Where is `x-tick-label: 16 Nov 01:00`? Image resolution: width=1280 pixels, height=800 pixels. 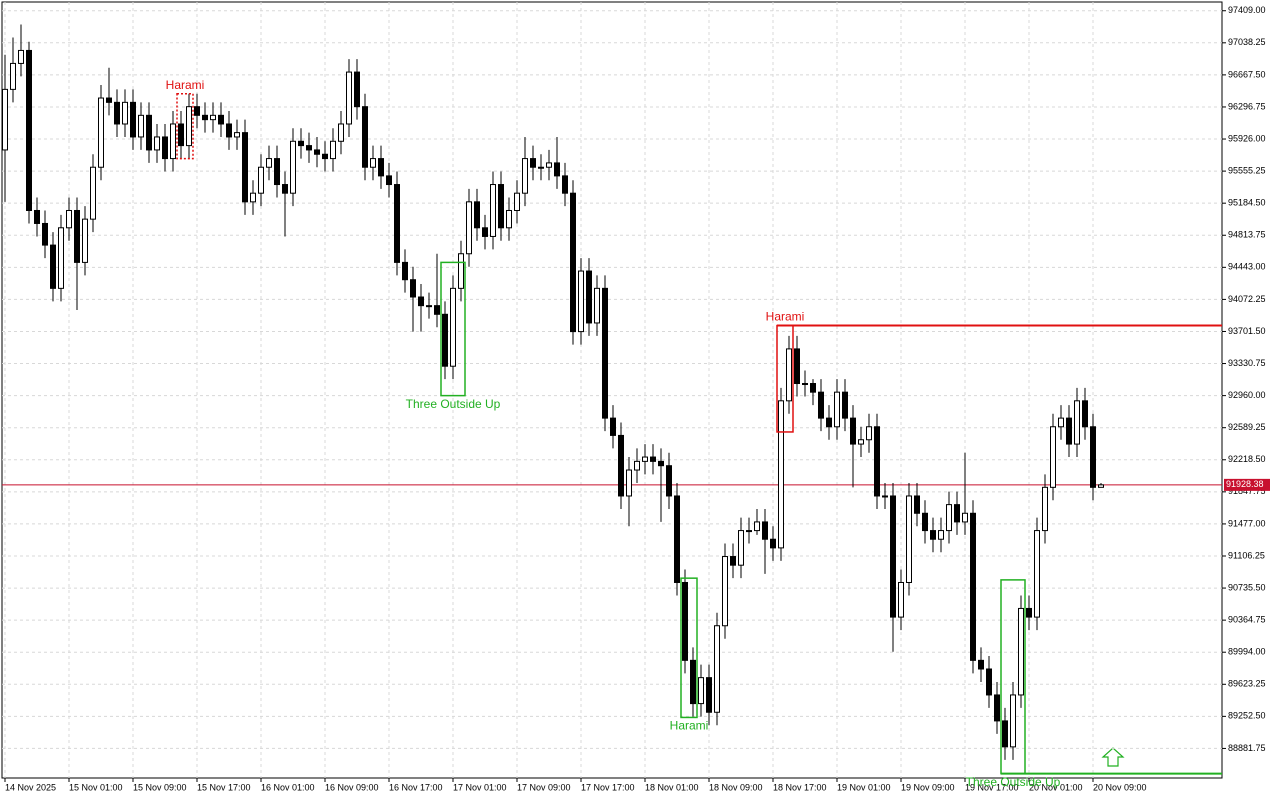 x-tick-label: 16 Nov 01:00 is located at coordinates (288, 787).